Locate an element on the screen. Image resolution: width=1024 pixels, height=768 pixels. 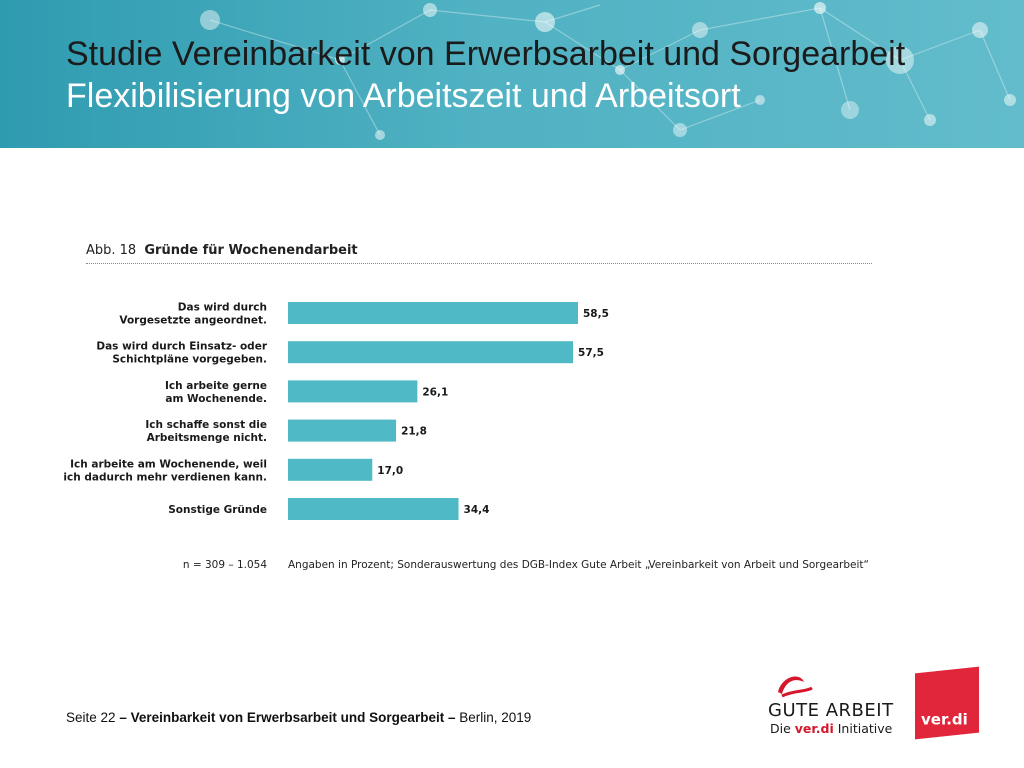
footer-place-year: Berlin, 2019 is located at coordinates (495, 717).